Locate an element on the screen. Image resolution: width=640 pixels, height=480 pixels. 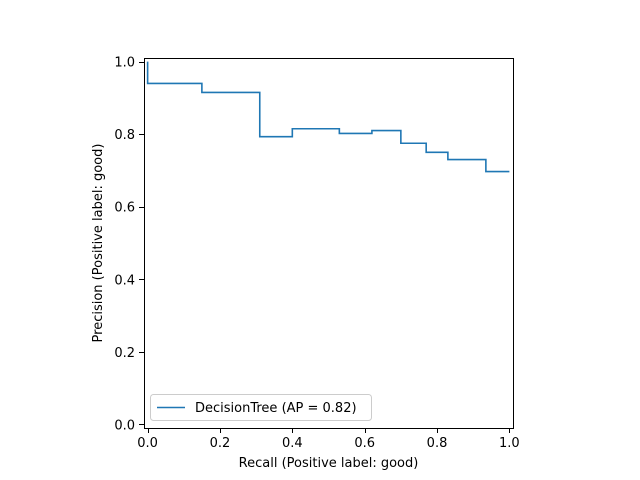
x-tick-label: 1.0 is located at coordinates (509, 443).